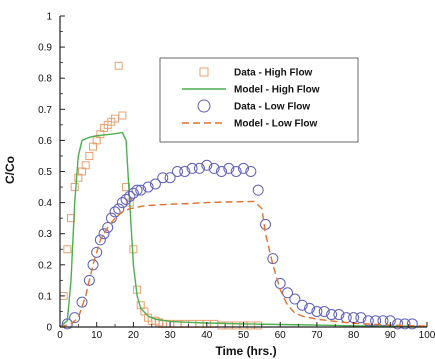 This screenshot has height=359, width=435. Describe the element at coordinates (97, 335) in the screenshot. I see `x-tick-label: 10` at that location.